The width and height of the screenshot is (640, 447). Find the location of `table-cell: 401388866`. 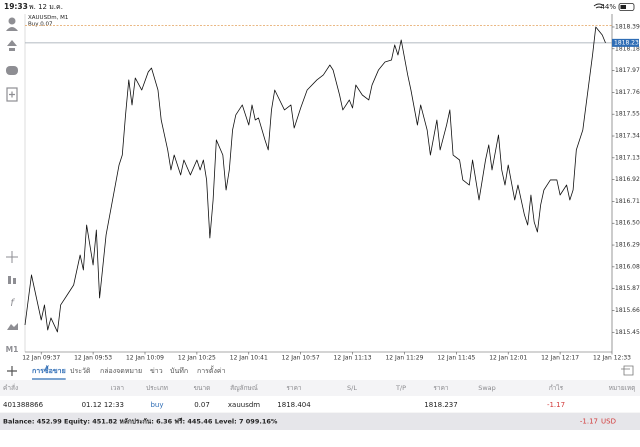

table-cell: 401388866 is located at coordinates (23, 405).